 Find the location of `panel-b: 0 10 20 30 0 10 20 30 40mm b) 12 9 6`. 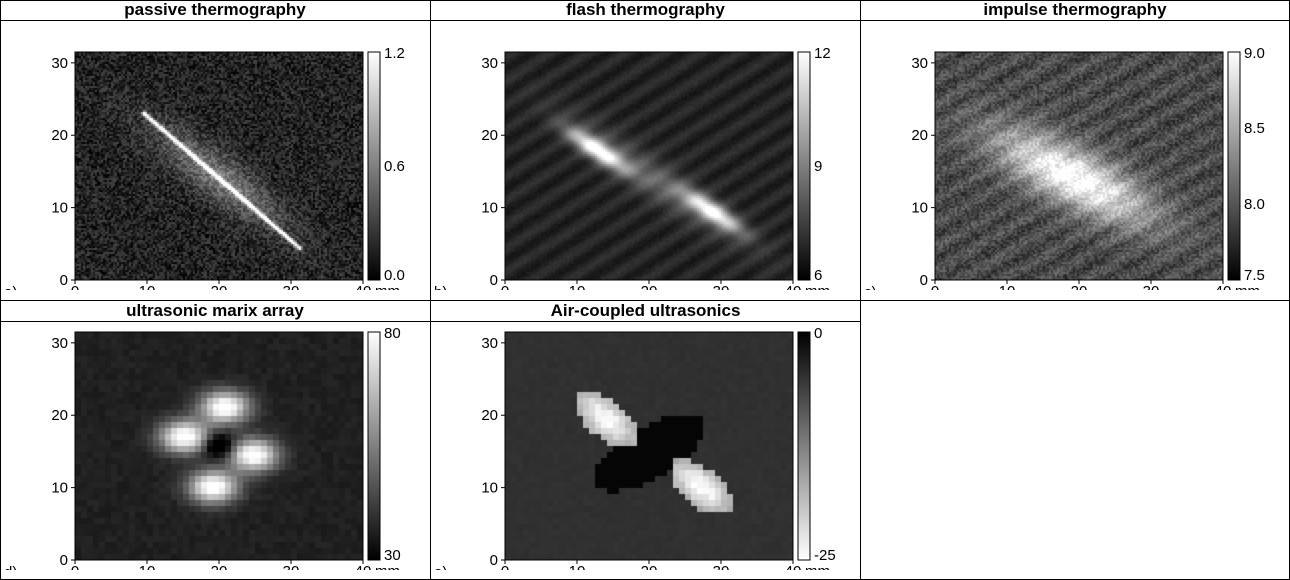

panel-b: 0 10 20 30 0 10 20 30 40mm b) 12 9 6 is located at coordinates (645, 165).